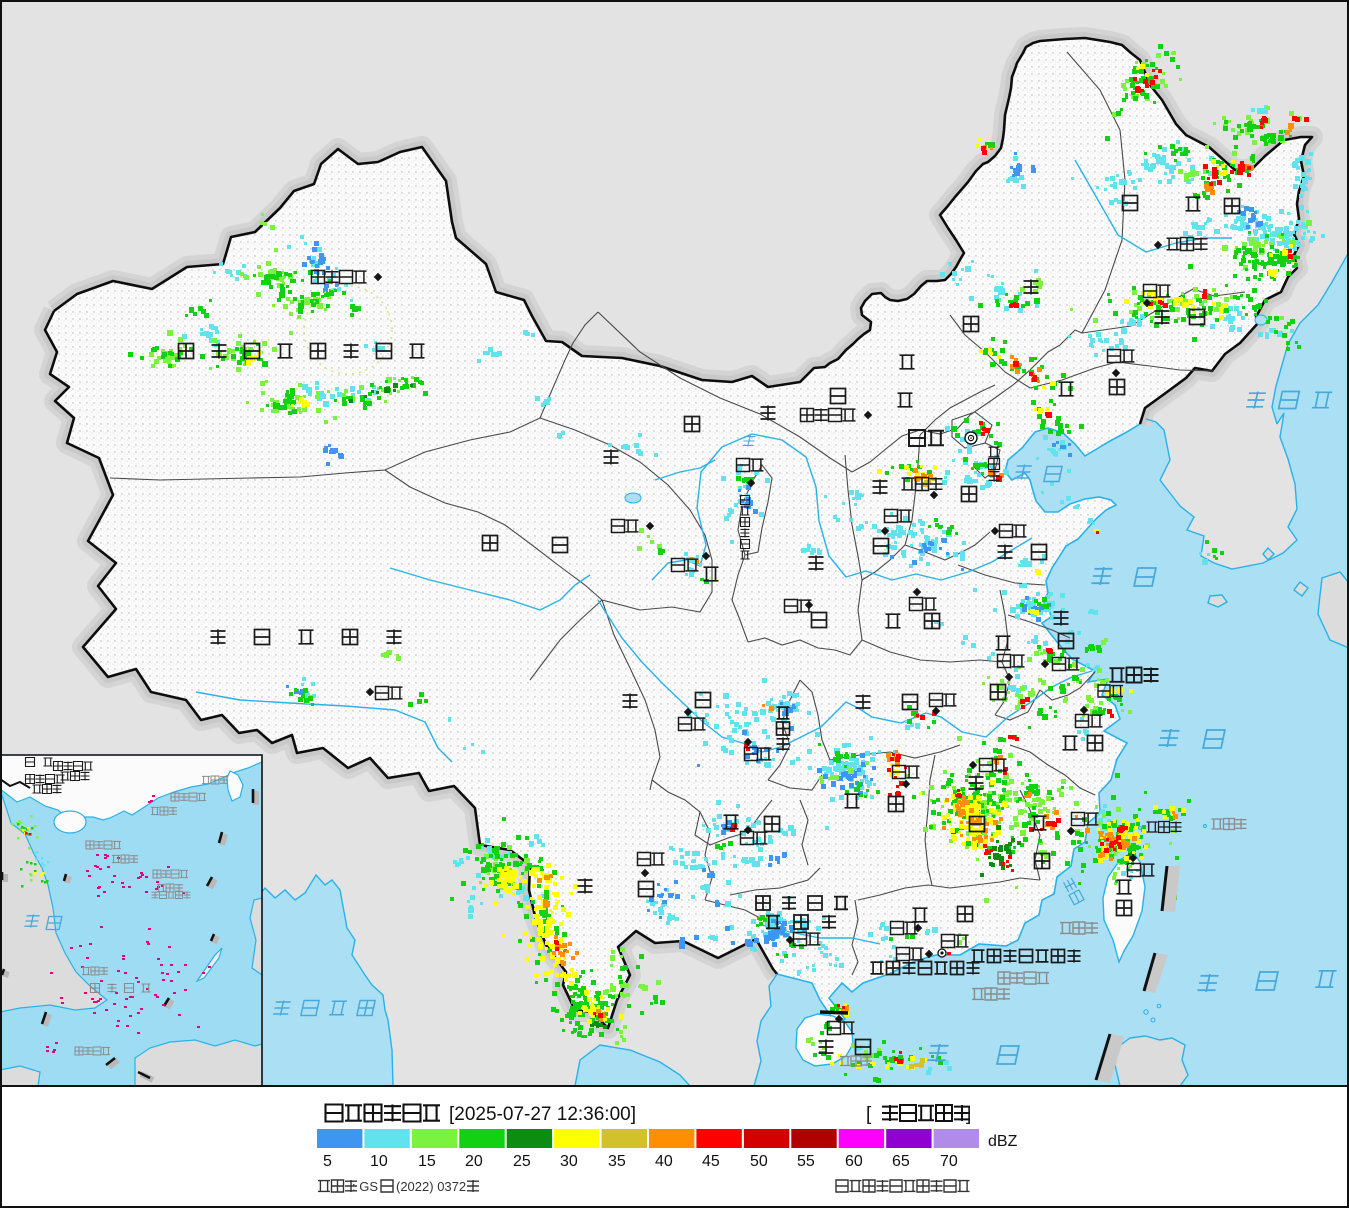 Image resolution: width=1349 pixels, height=1208 pixels. Describe the element at coordinates (1003, 1141) in the screenshot. I see `svg-text: dBZ` at that location.